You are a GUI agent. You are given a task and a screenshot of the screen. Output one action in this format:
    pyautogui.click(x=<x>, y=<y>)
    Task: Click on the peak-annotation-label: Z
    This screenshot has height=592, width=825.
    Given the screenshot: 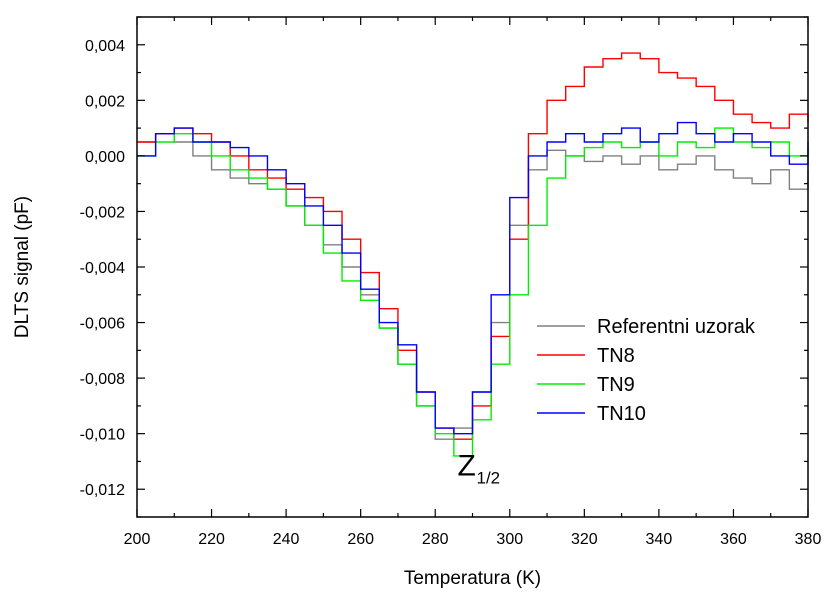 What is the action you would take?
    pyautogui.click(x=467, y=465)
    